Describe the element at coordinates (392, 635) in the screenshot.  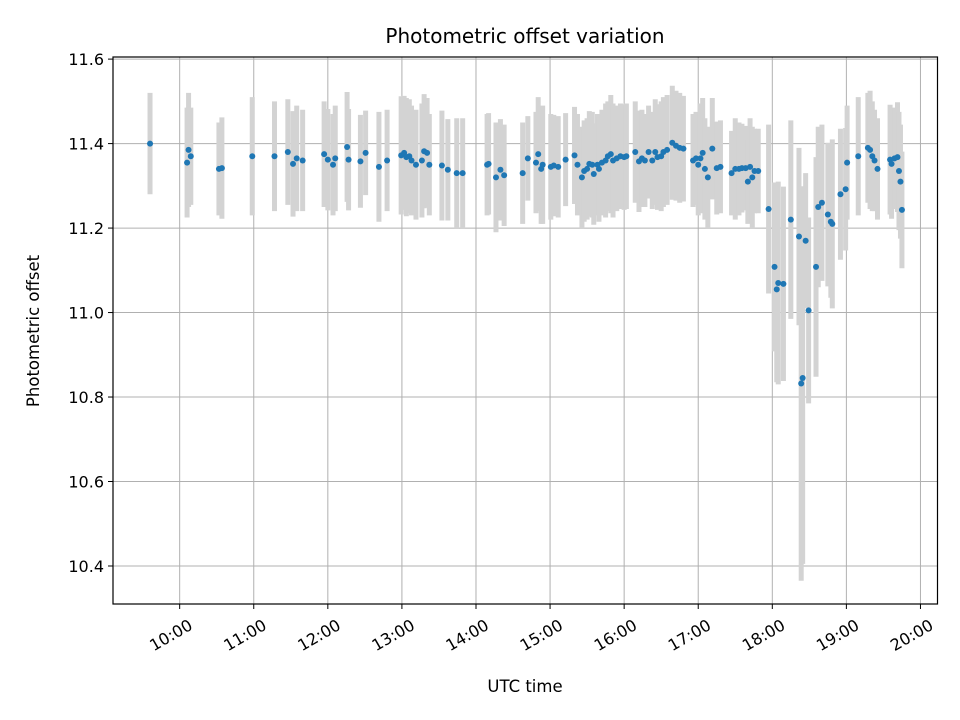
I see `x-tick-label: 13:00` at that location.